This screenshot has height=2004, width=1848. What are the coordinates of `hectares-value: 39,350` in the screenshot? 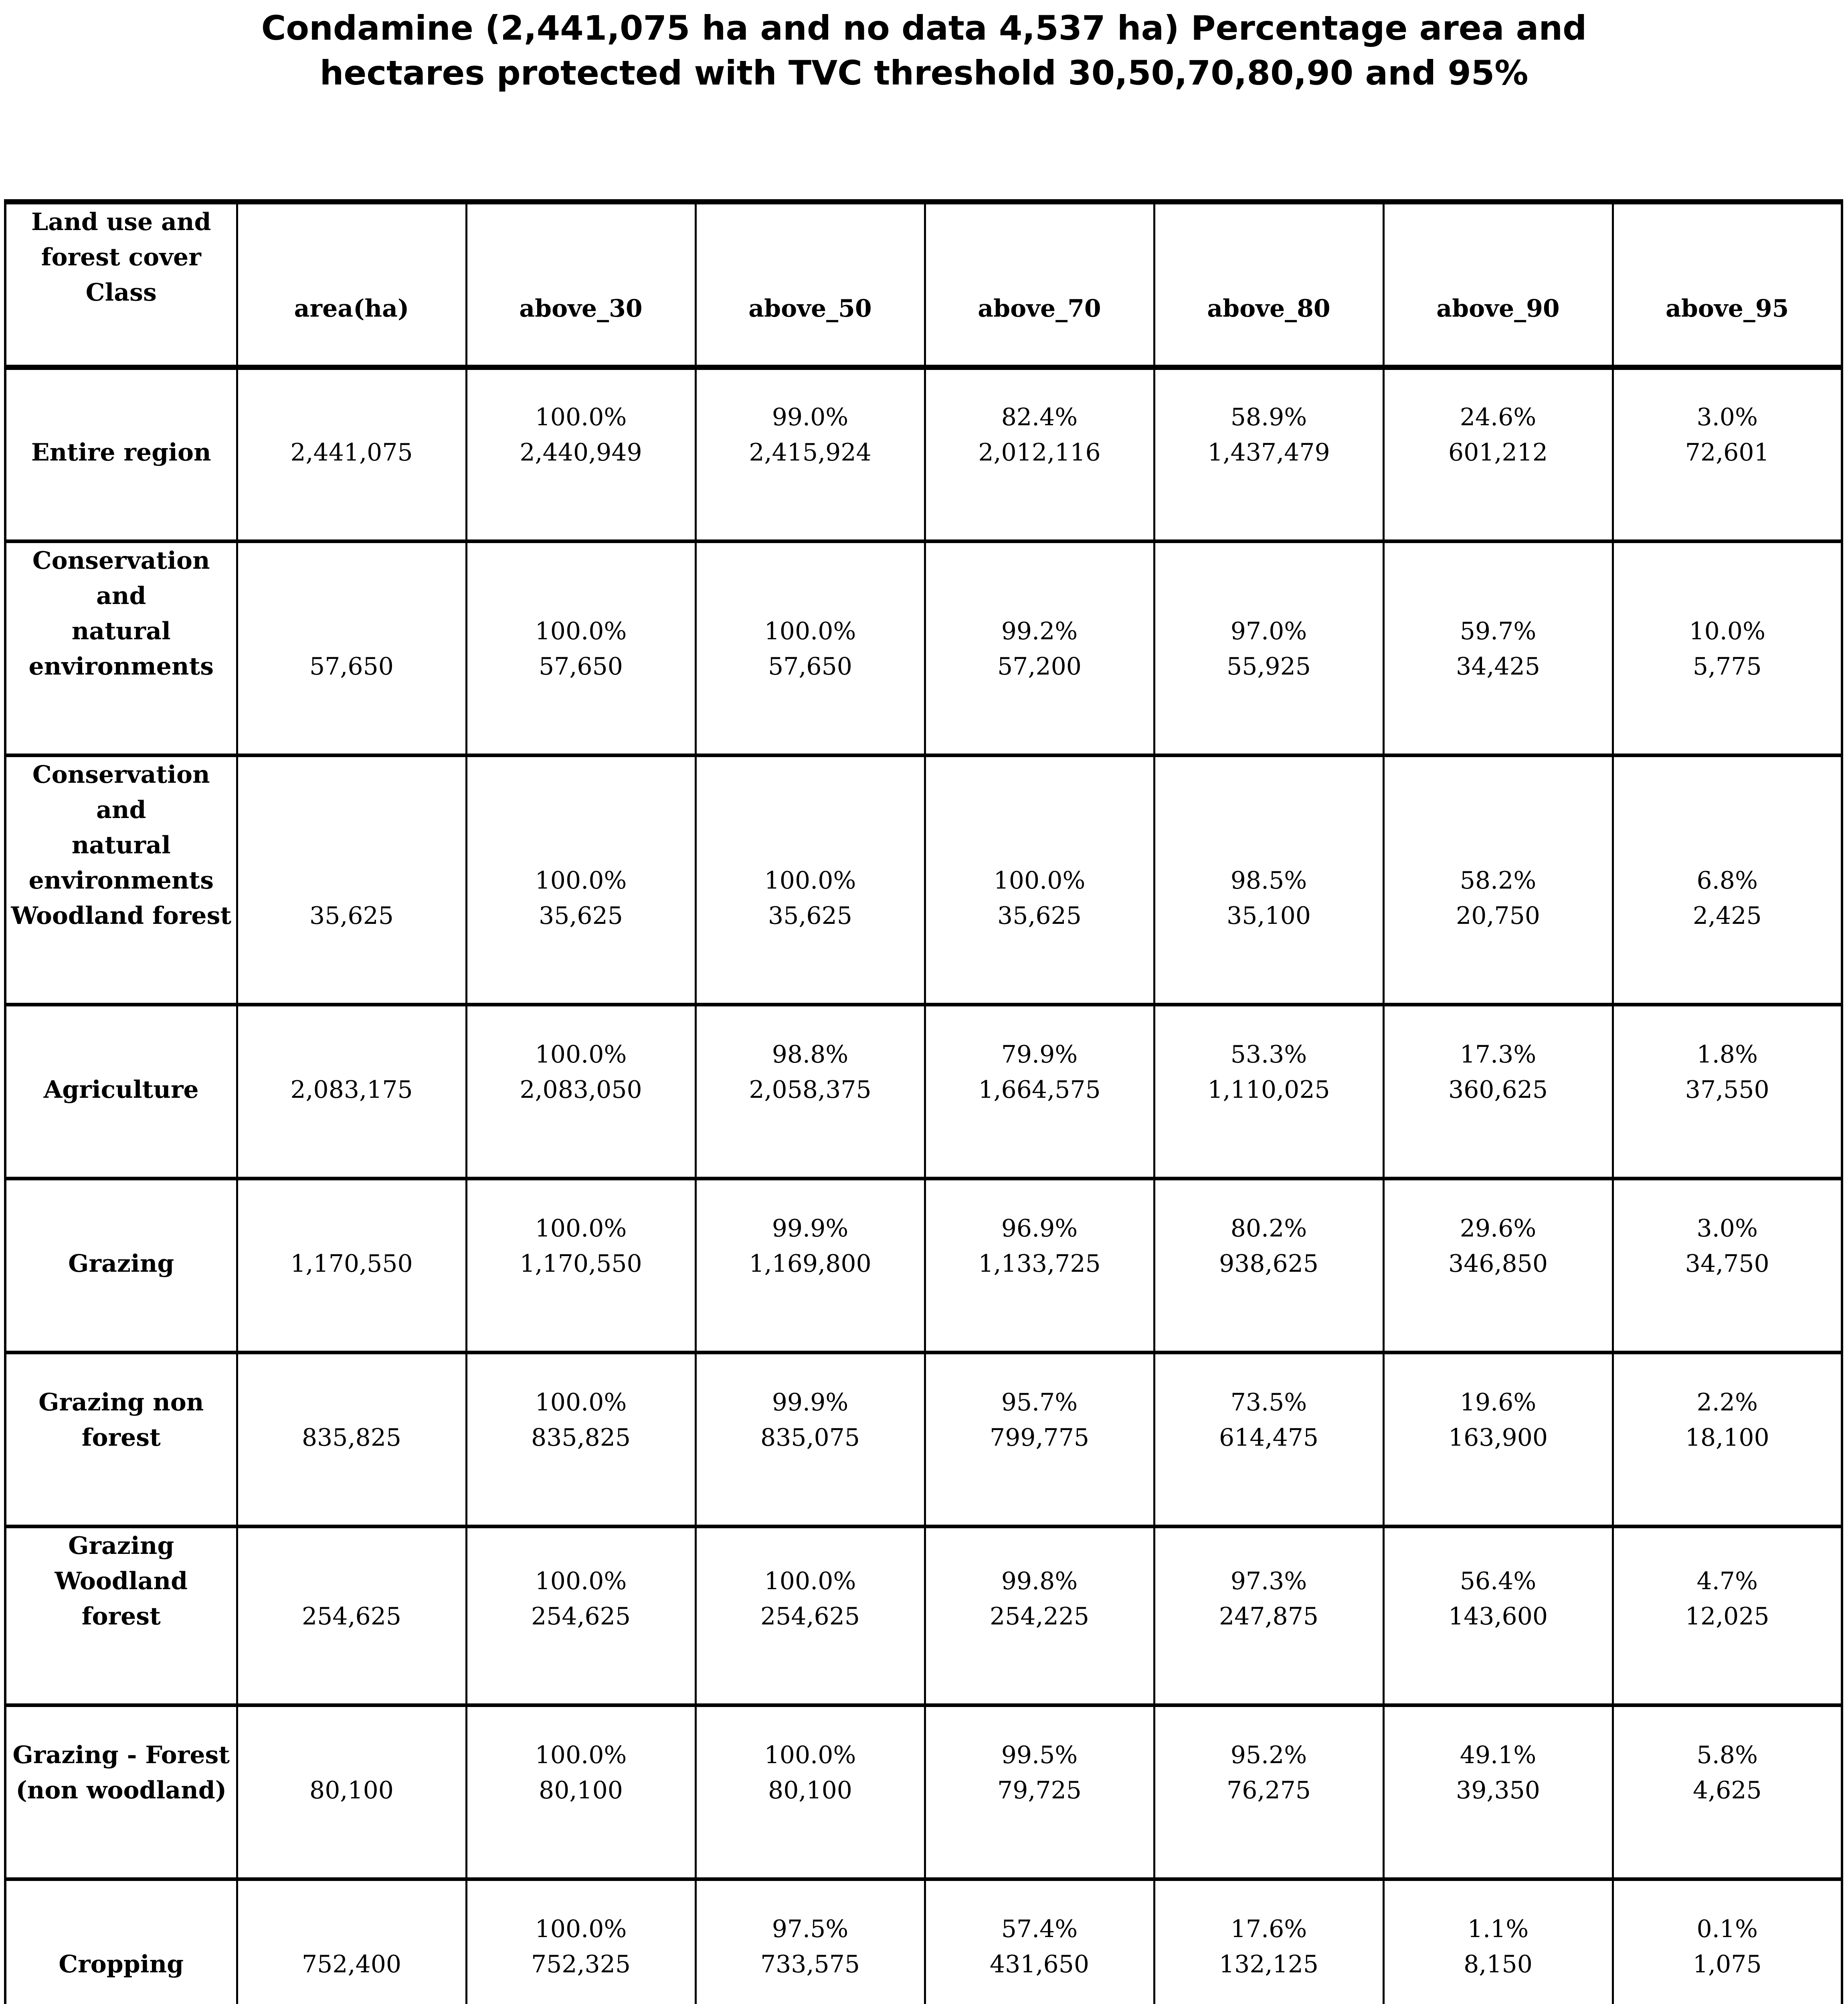 It's located at (1498, 1790).